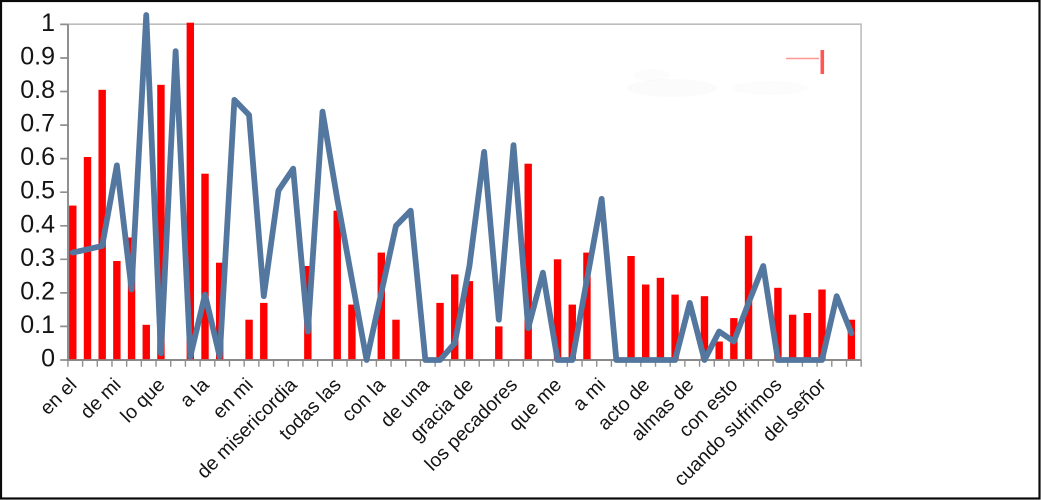  I want to click on svg-text: 0, so click(48, 359).